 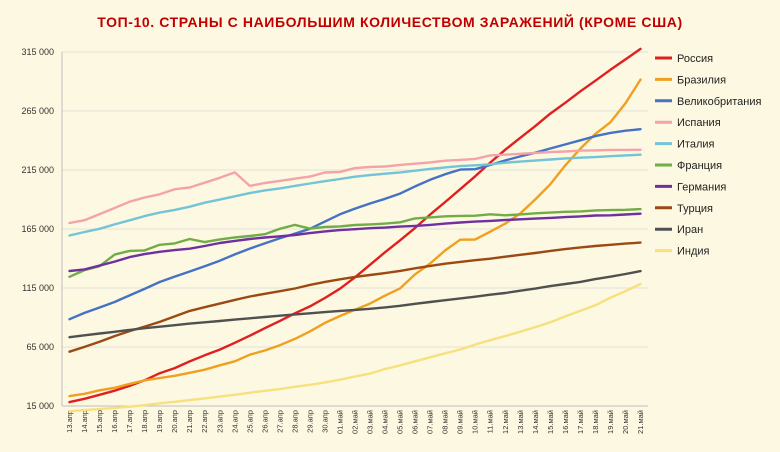 What do you see at coordinates (690, 230) in the screenshot?
I see `legend-label: Иран` at bounding box center [690, 230].